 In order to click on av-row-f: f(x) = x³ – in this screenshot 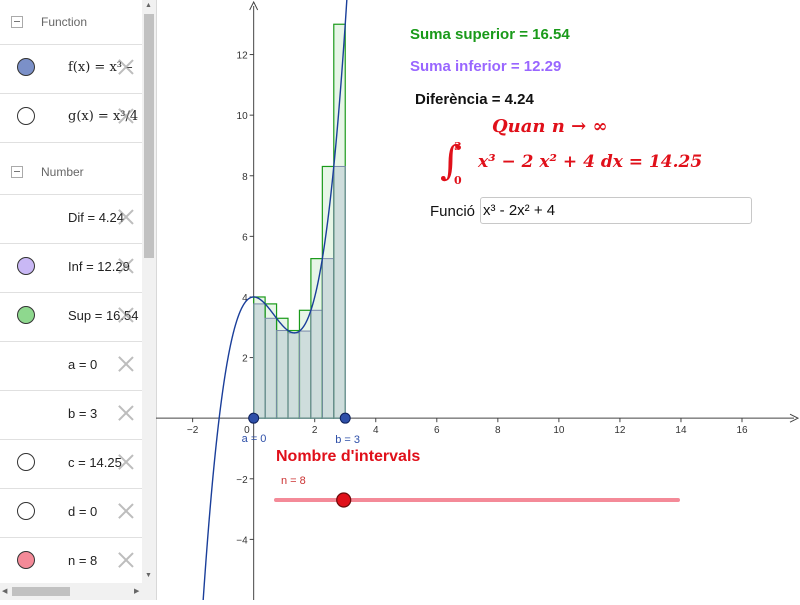, I will do `click(71, 69)`.